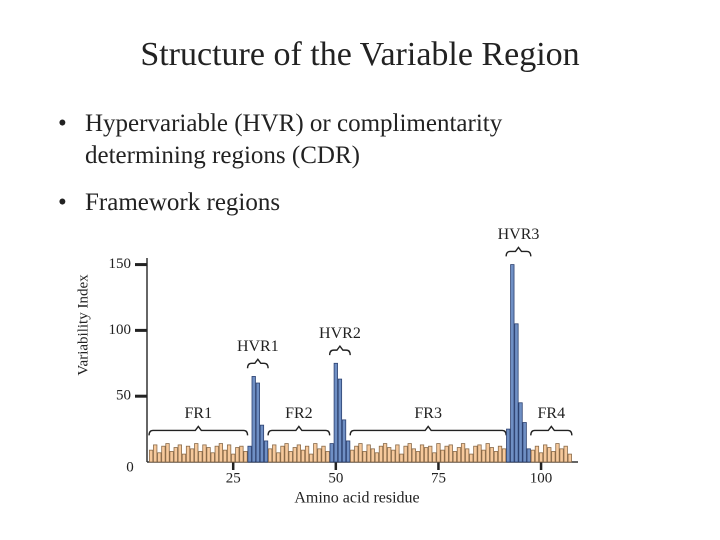 This screenshot has height=540, width=720. What do you see at coordinates (83, 325) in the screenshot?
I see `y-axis-label: Variability Index` at bounding box center [83, 325].